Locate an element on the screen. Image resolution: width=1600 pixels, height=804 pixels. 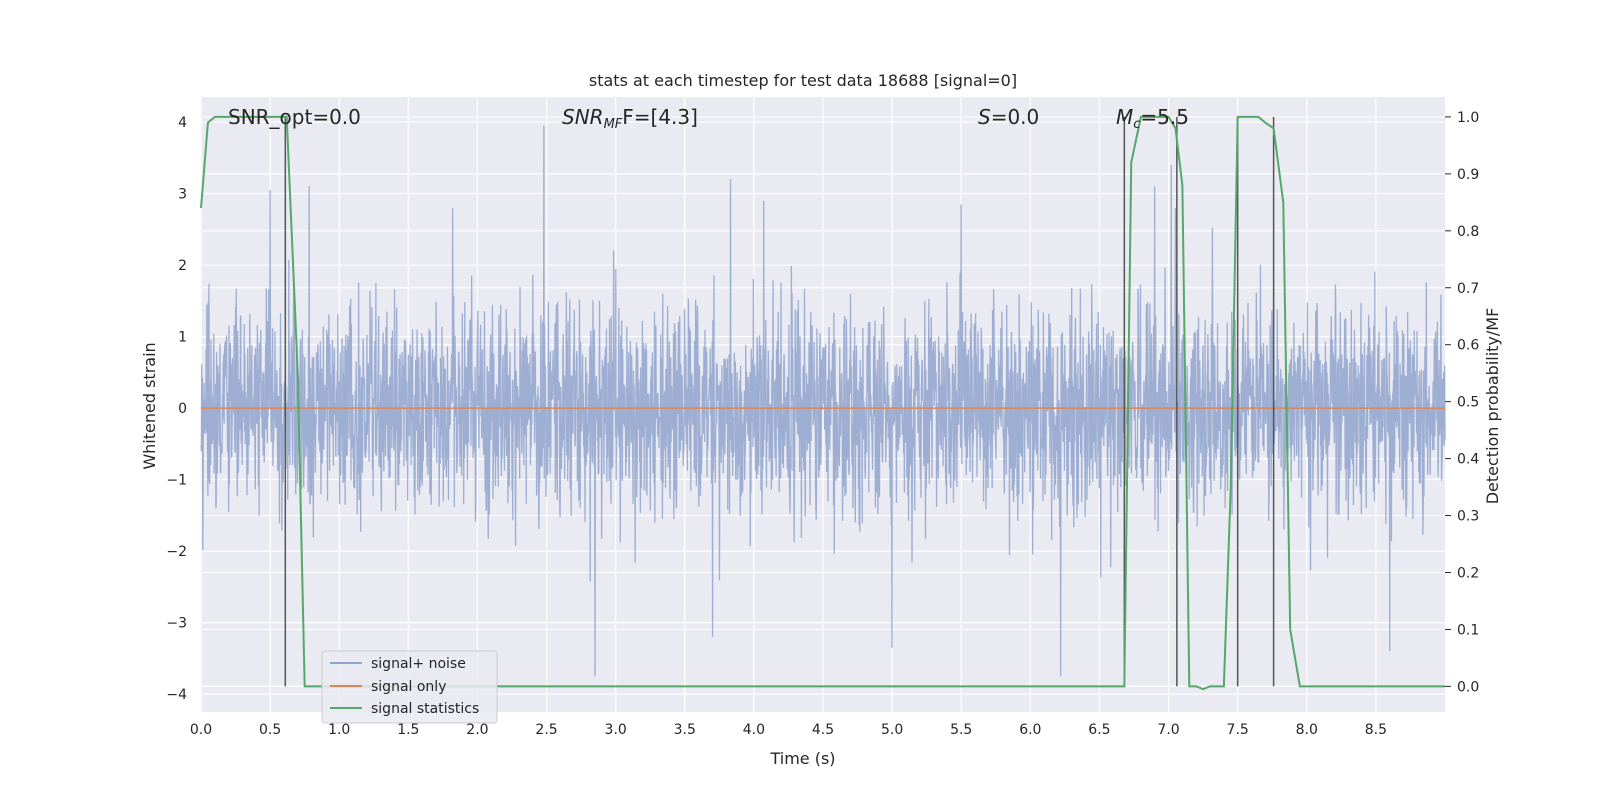
legend-label-signal-only: signal only is located at coordinates (408, 687).